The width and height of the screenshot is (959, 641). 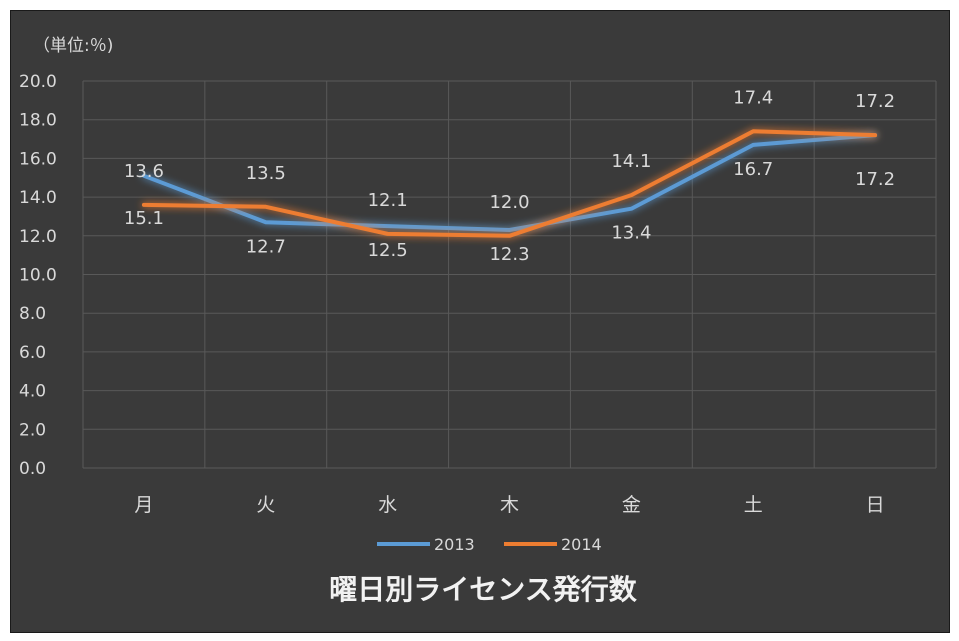 I want to click on x-tick-label: 金, so click(x=631, y=505).